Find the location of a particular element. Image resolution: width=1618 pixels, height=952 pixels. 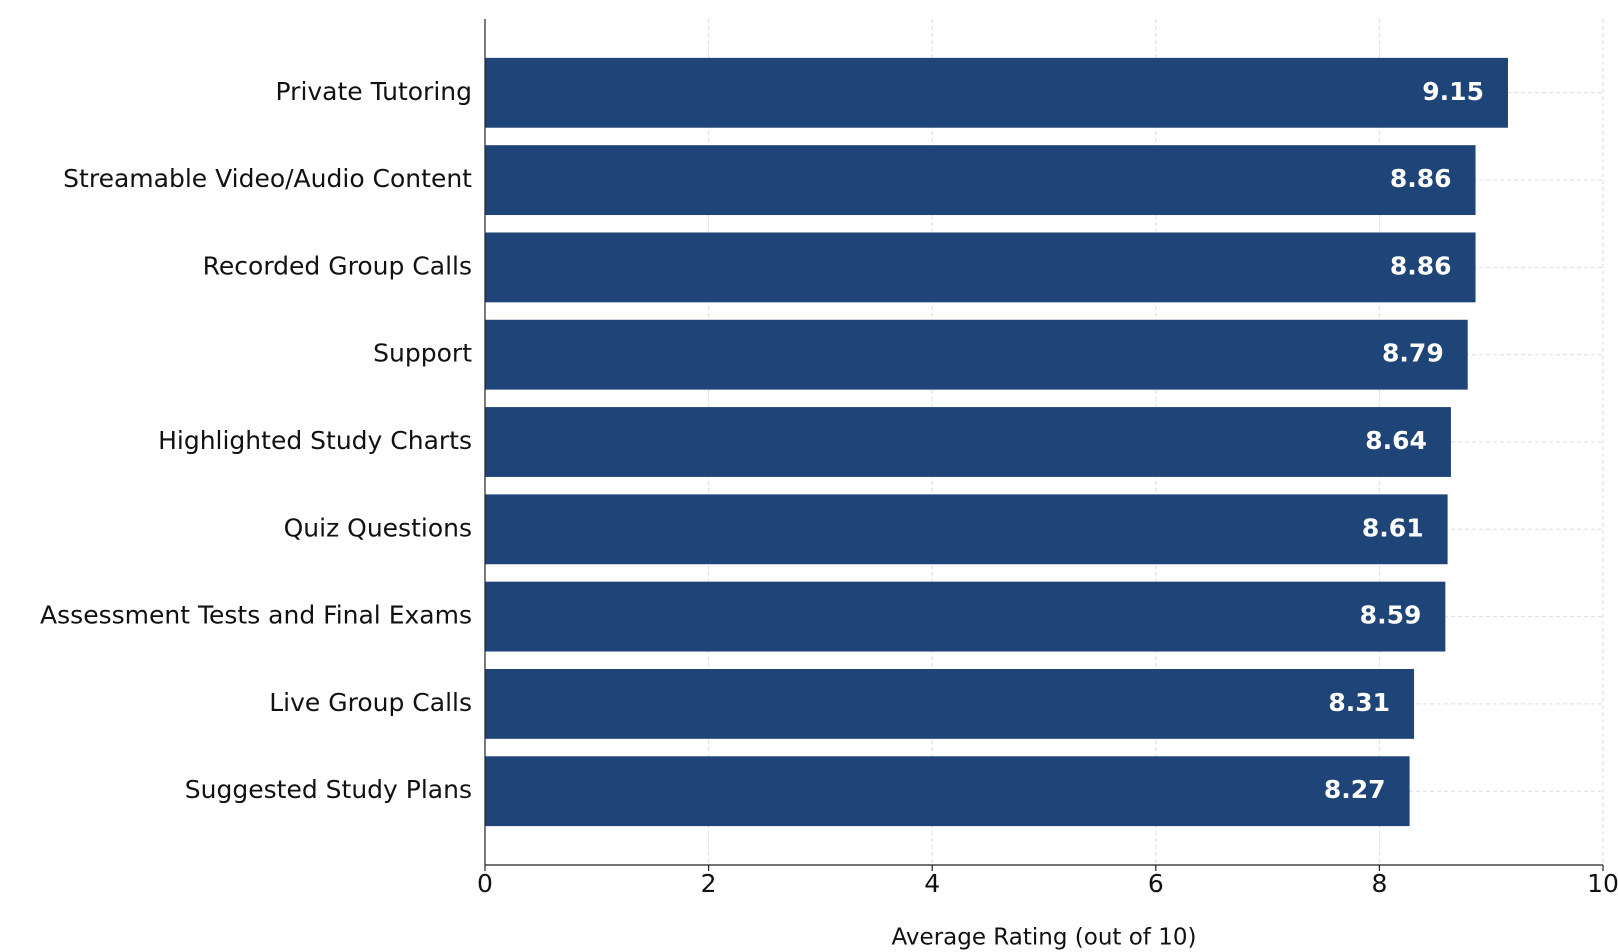

x-tick-label: 2 is located at coordinates (709, 883).